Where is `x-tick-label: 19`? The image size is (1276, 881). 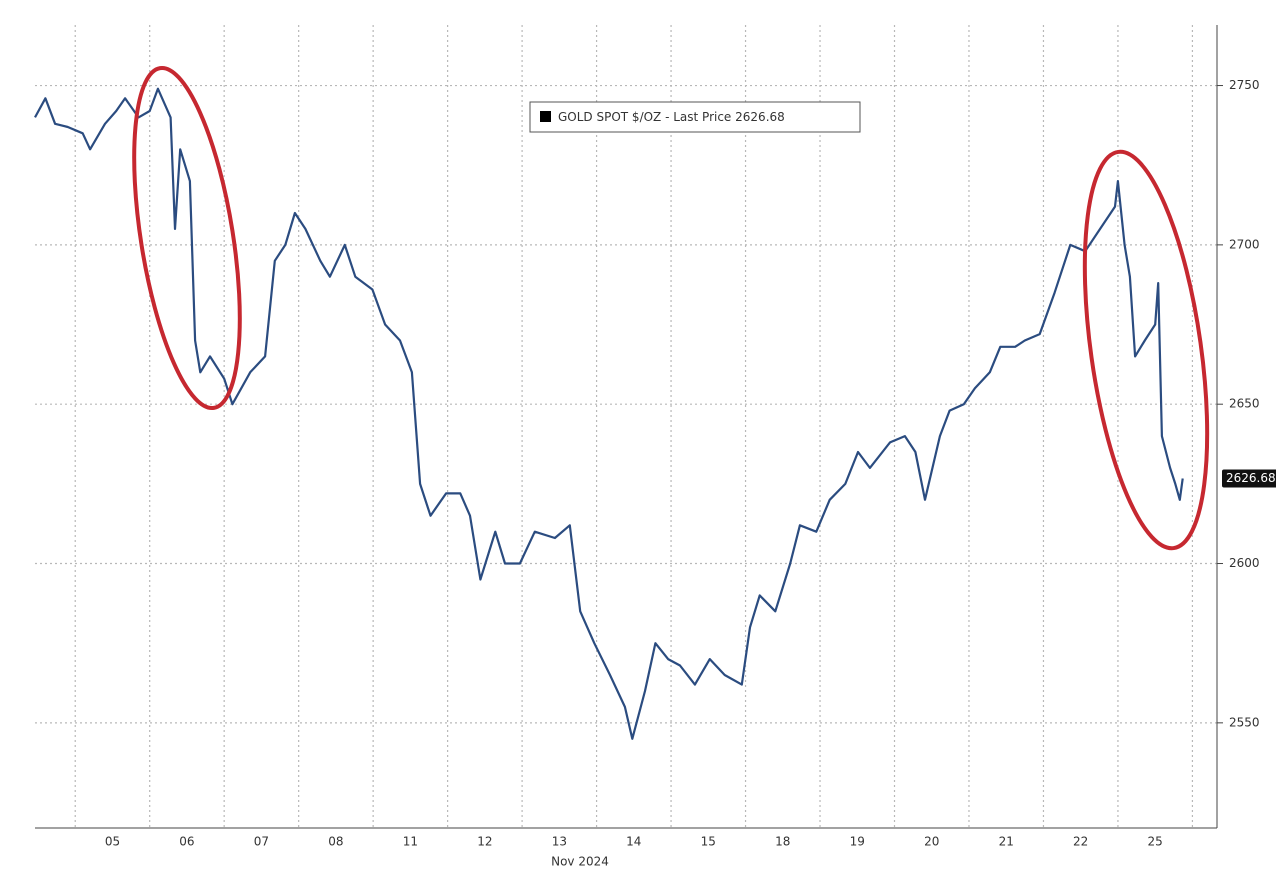
x-tick-label: 19 is located at coordinates (857, 842).